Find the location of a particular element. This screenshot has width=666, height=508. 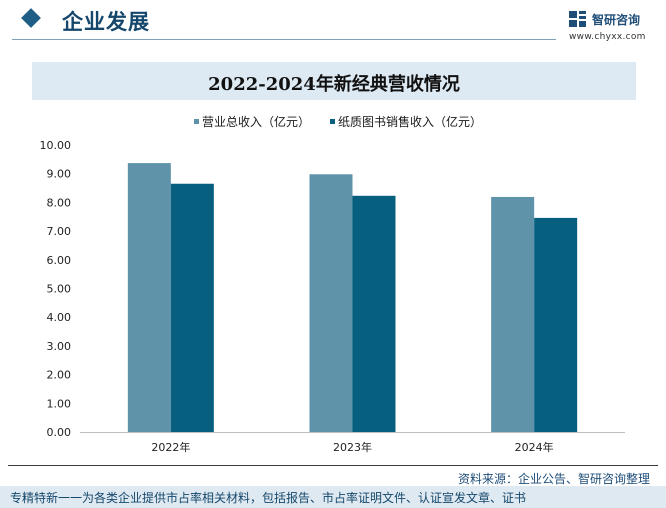

logo: 智研咨询 www.chyxx.com is located at coordinates (614, 27).